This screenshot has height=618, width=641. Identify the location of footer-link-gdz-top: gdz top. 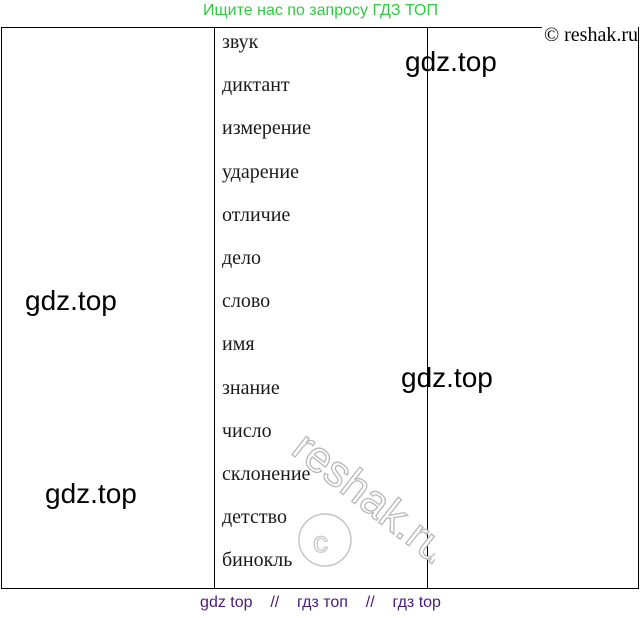
(226, 602).